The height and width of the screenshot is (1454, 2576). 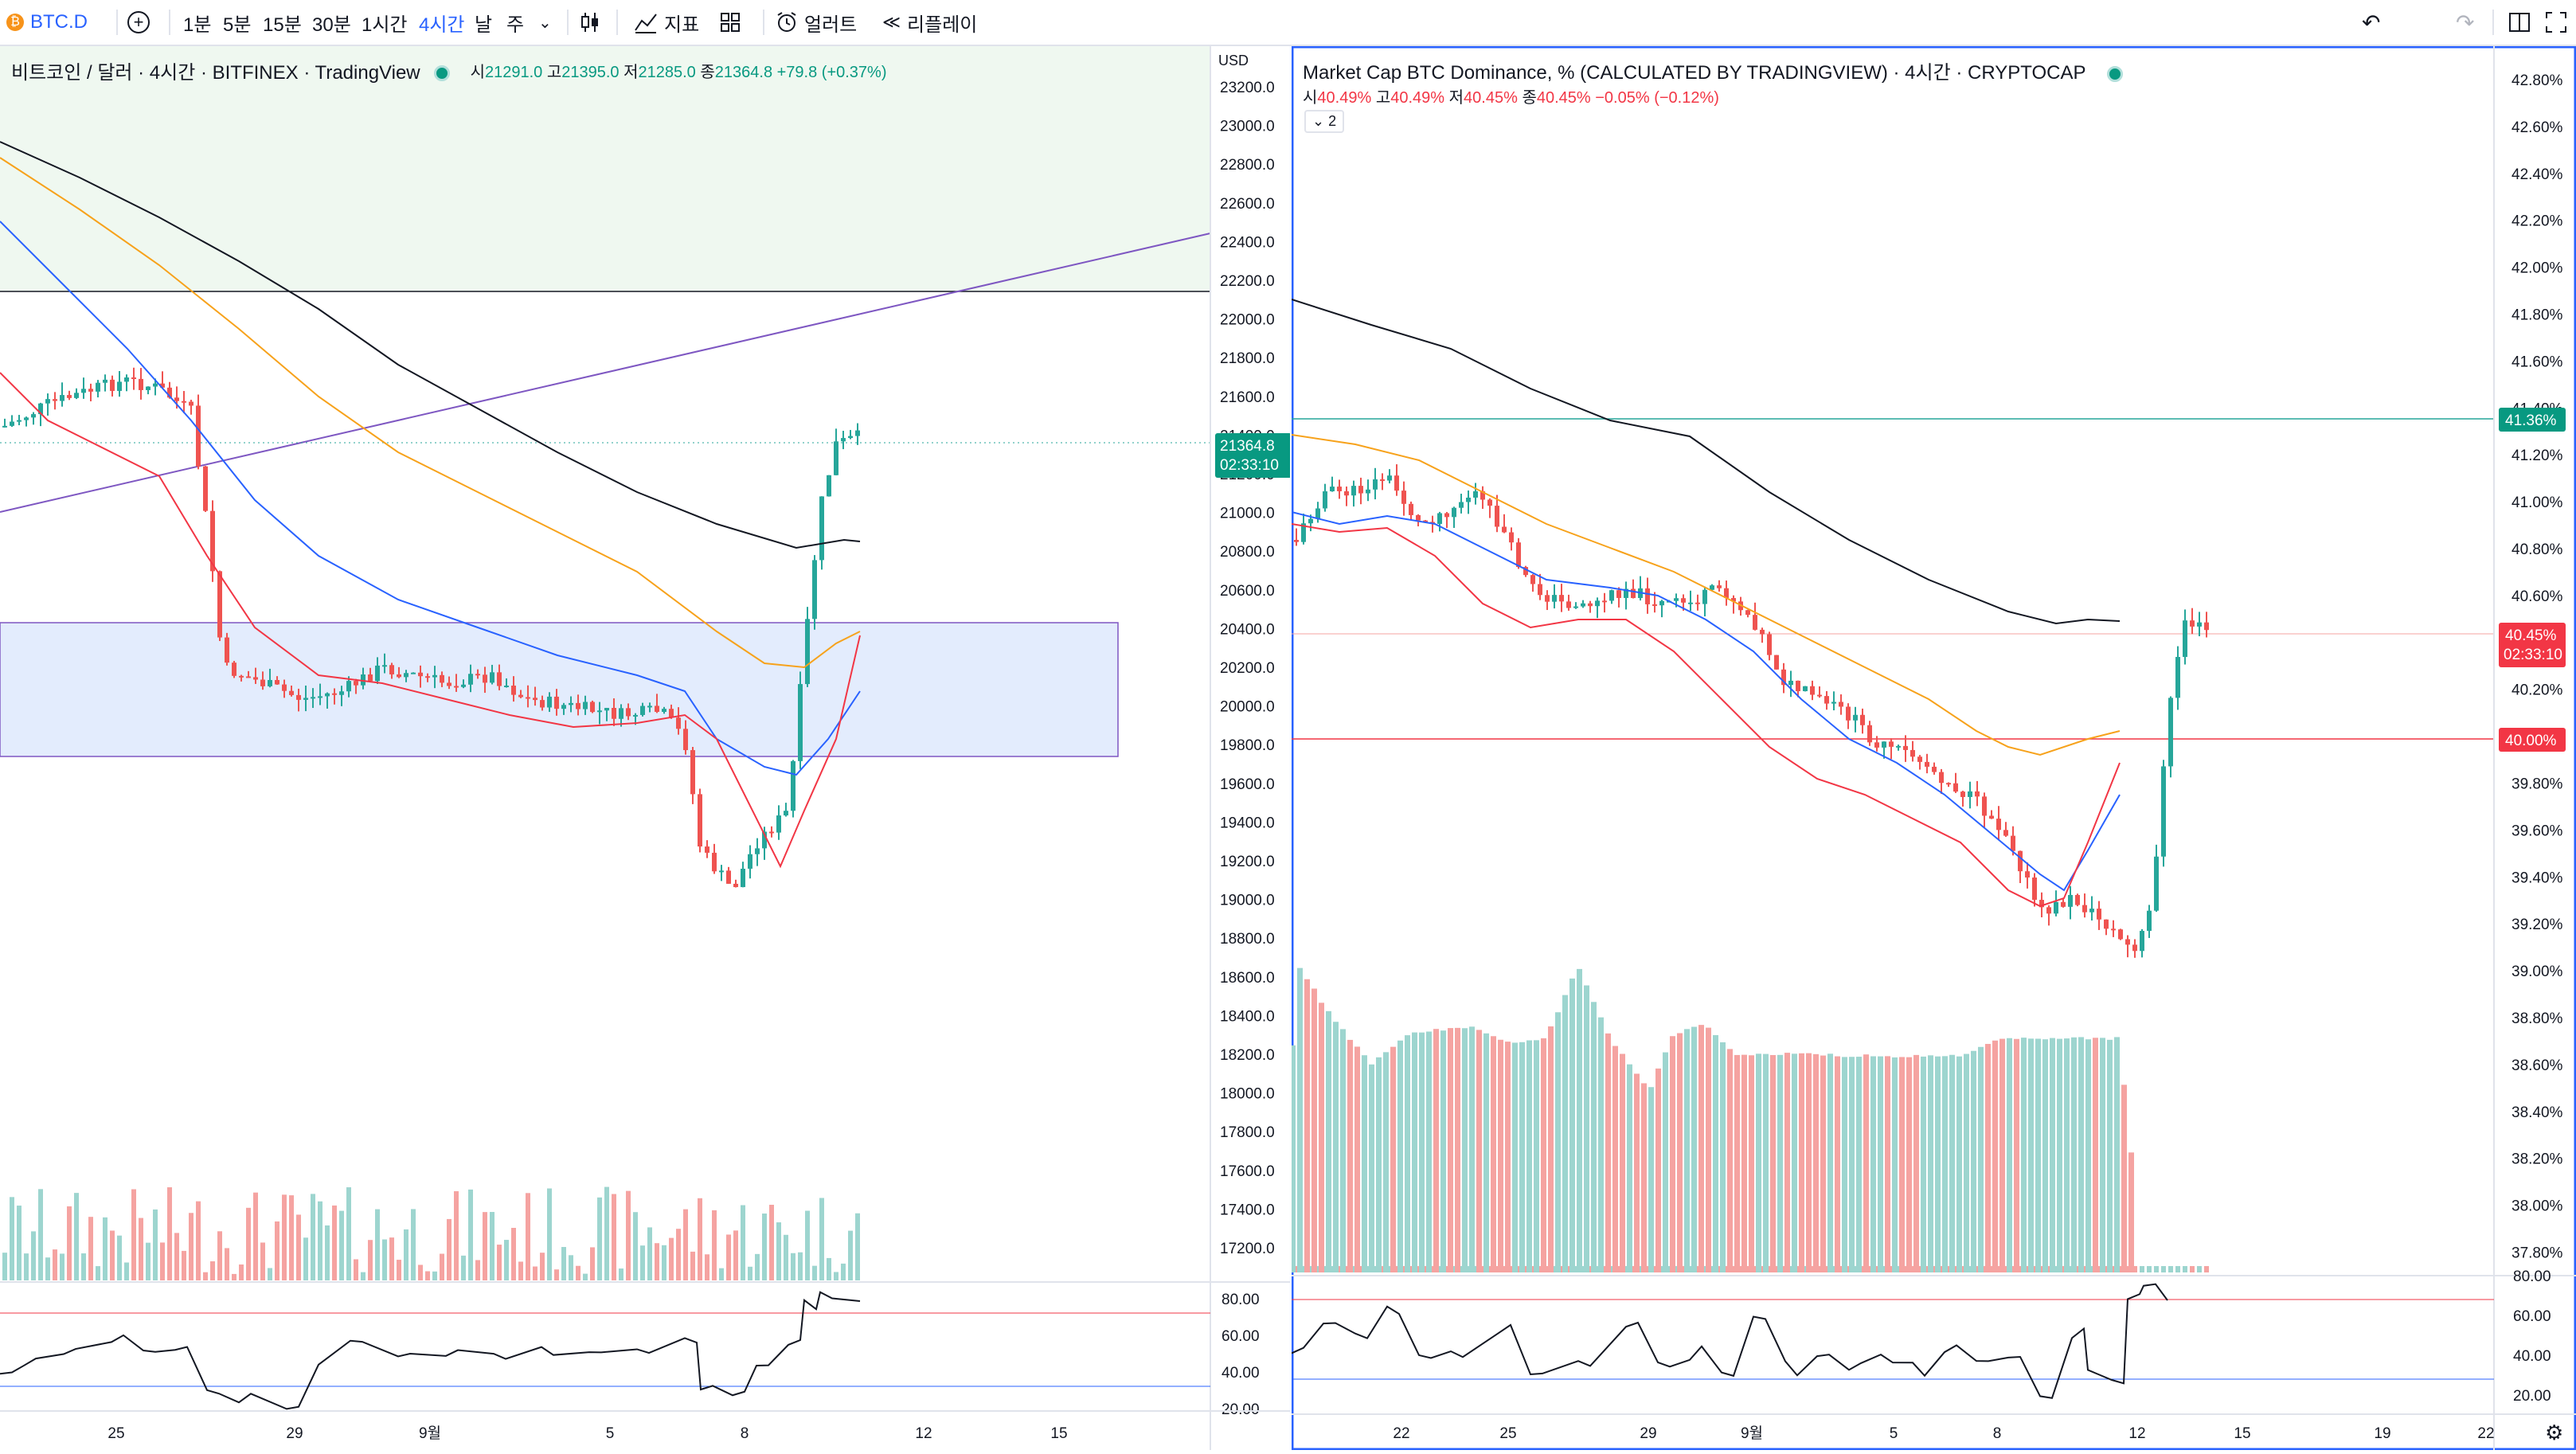 I want to click on undo-button: ↶, so click(x=2371, y=23).